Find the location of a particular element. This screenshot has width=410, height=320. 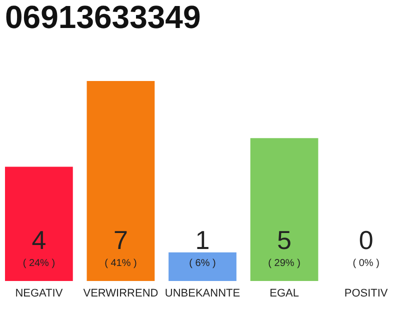

x-tick-label: POSITIV is located at coordinates (366, 294).